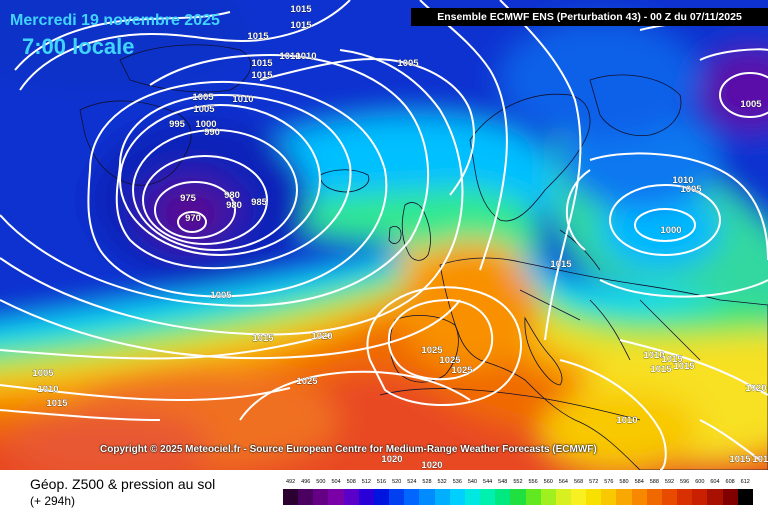  What do you see at coordinates (212, 132) in the screenshot?
I see `pressure-label: 990` at bounding box center [212, 132].